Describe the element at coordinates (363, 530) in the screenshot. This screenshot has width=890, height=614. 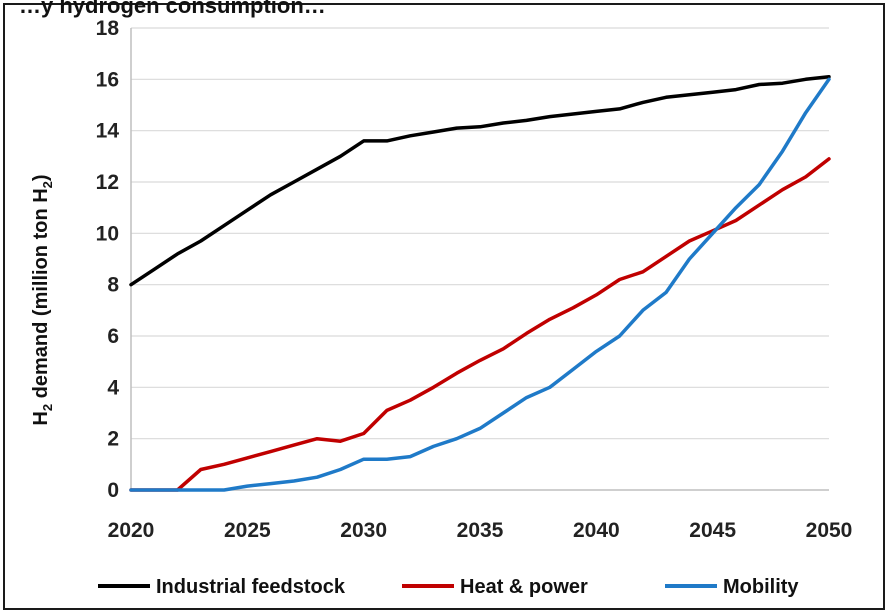
I see `x-tick-2030: 2030` at that location.